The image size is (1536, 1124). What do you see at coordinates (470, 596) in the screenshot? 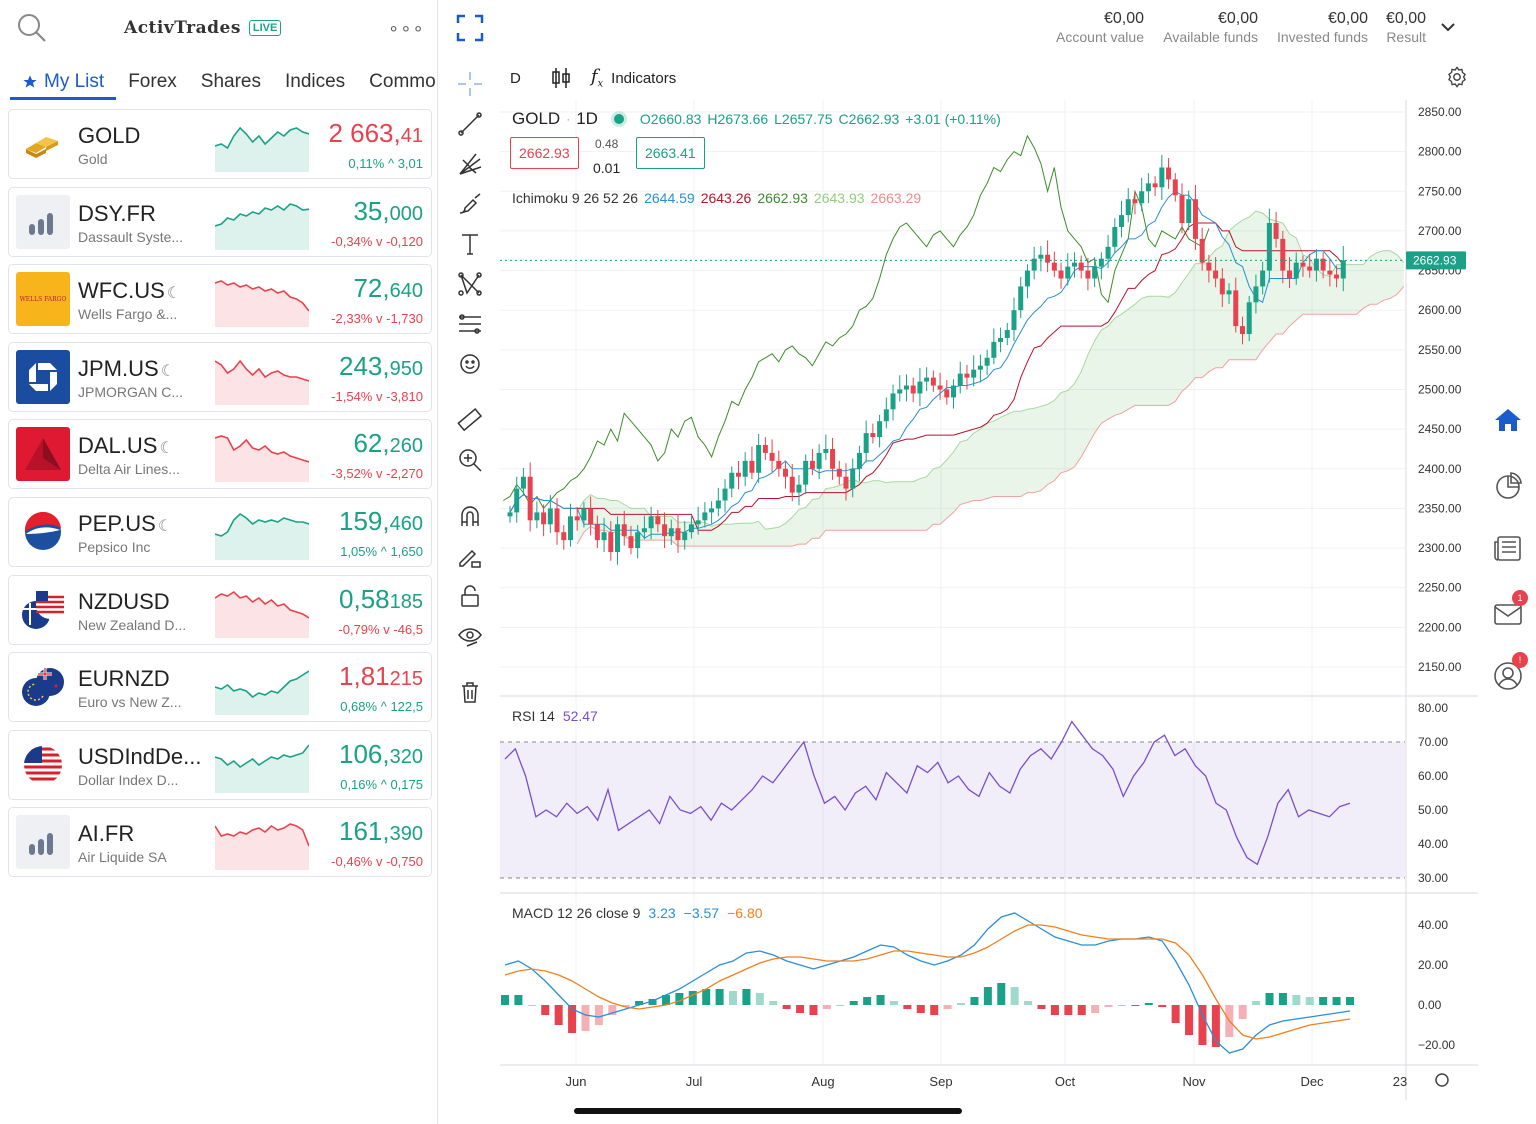
I see `lock-icon` at bounding box center [470, 596].